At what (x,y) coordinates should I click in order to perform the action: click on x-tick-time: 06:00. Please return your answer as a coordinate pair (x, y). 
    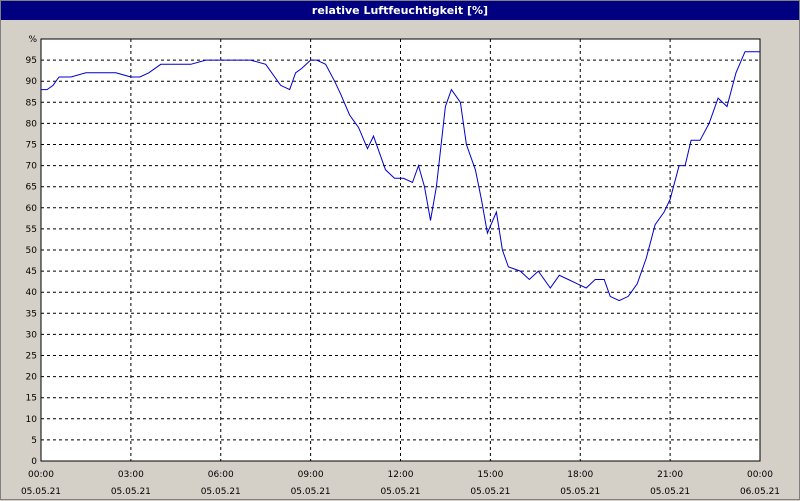
    Looking at the image, I should click on (221, 475).